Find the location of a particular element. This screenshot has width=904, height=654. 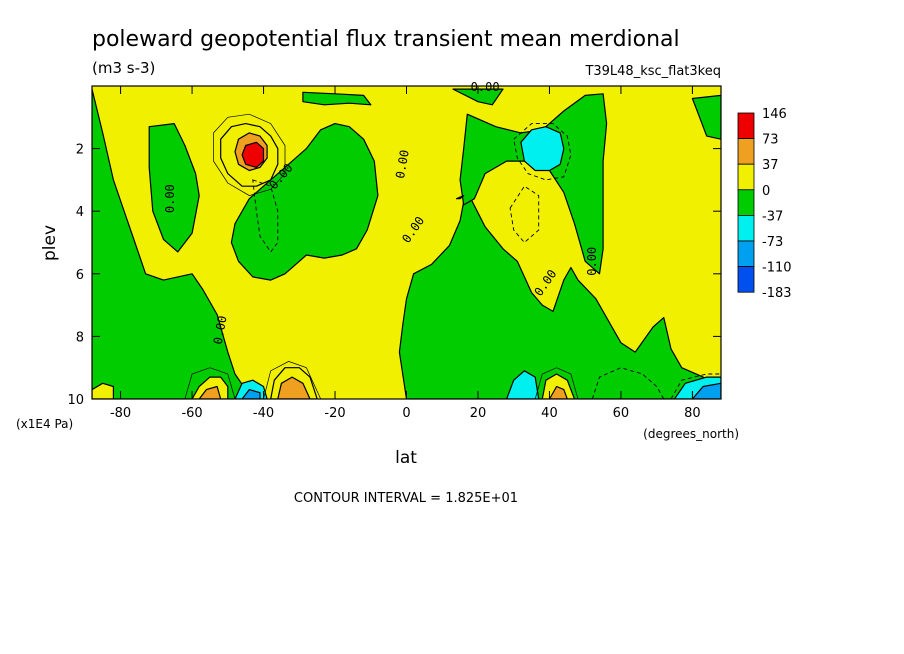

contour-label-7: 0.00 is located at coordinates (220, 330).